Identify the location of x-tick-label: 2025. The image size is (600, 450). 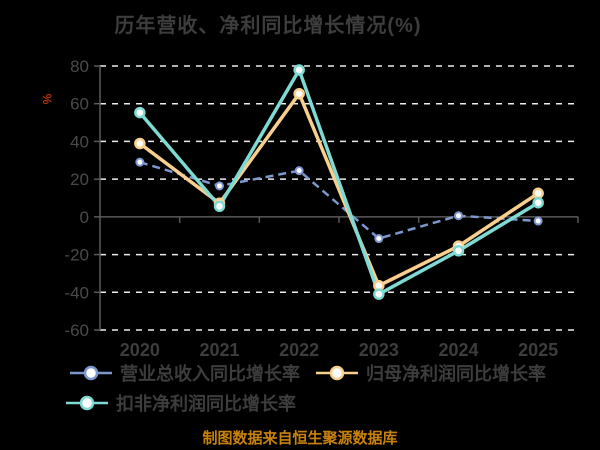
(538, 350).